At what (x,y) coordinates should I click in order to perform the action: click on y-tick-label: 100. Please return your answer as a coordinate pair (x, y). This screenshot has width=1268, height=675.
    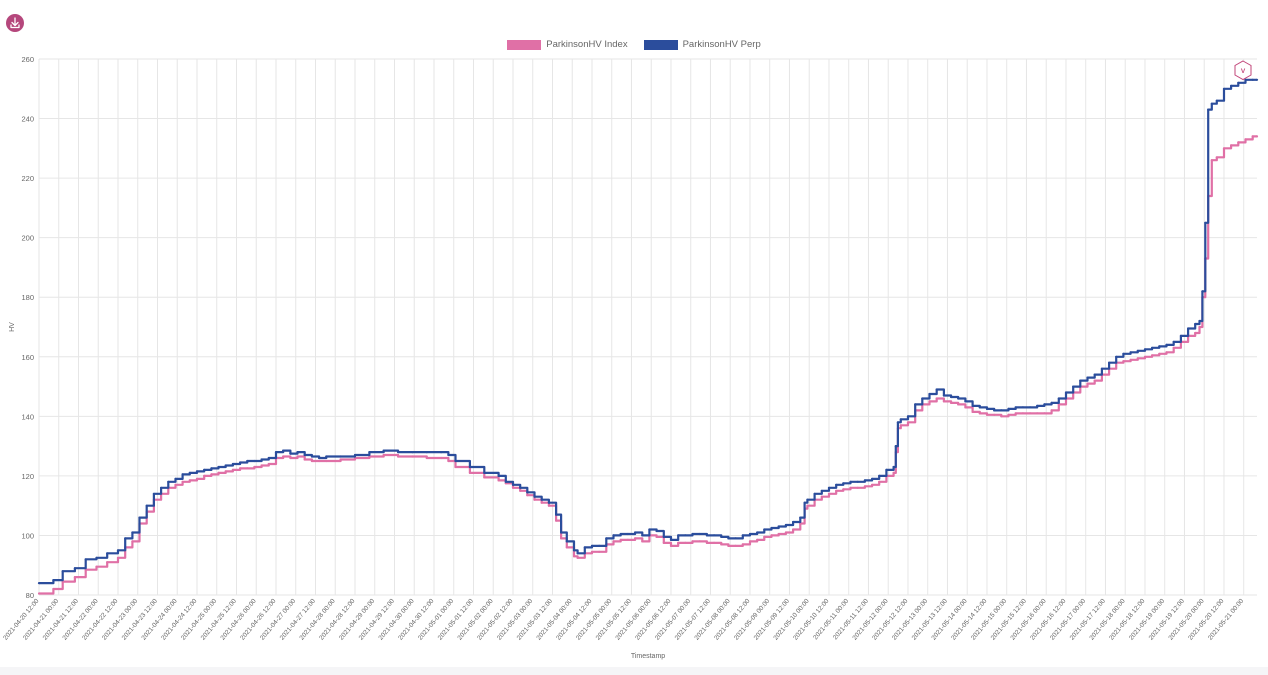
    Looking at the image, I should click on (27, 535).